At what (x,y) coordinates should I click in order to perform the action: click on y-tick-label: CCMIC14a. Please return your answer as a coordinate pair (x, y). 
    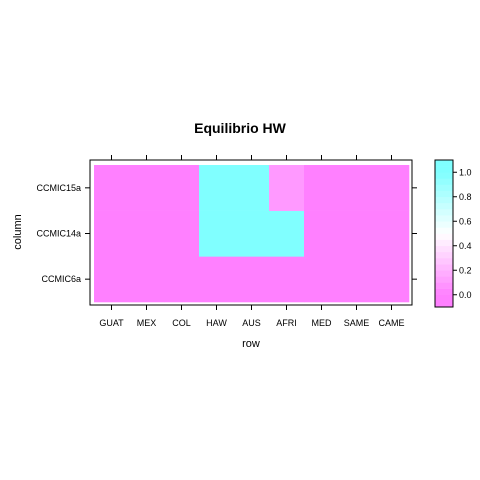
    Looking at the image, I should click on (58, 234).